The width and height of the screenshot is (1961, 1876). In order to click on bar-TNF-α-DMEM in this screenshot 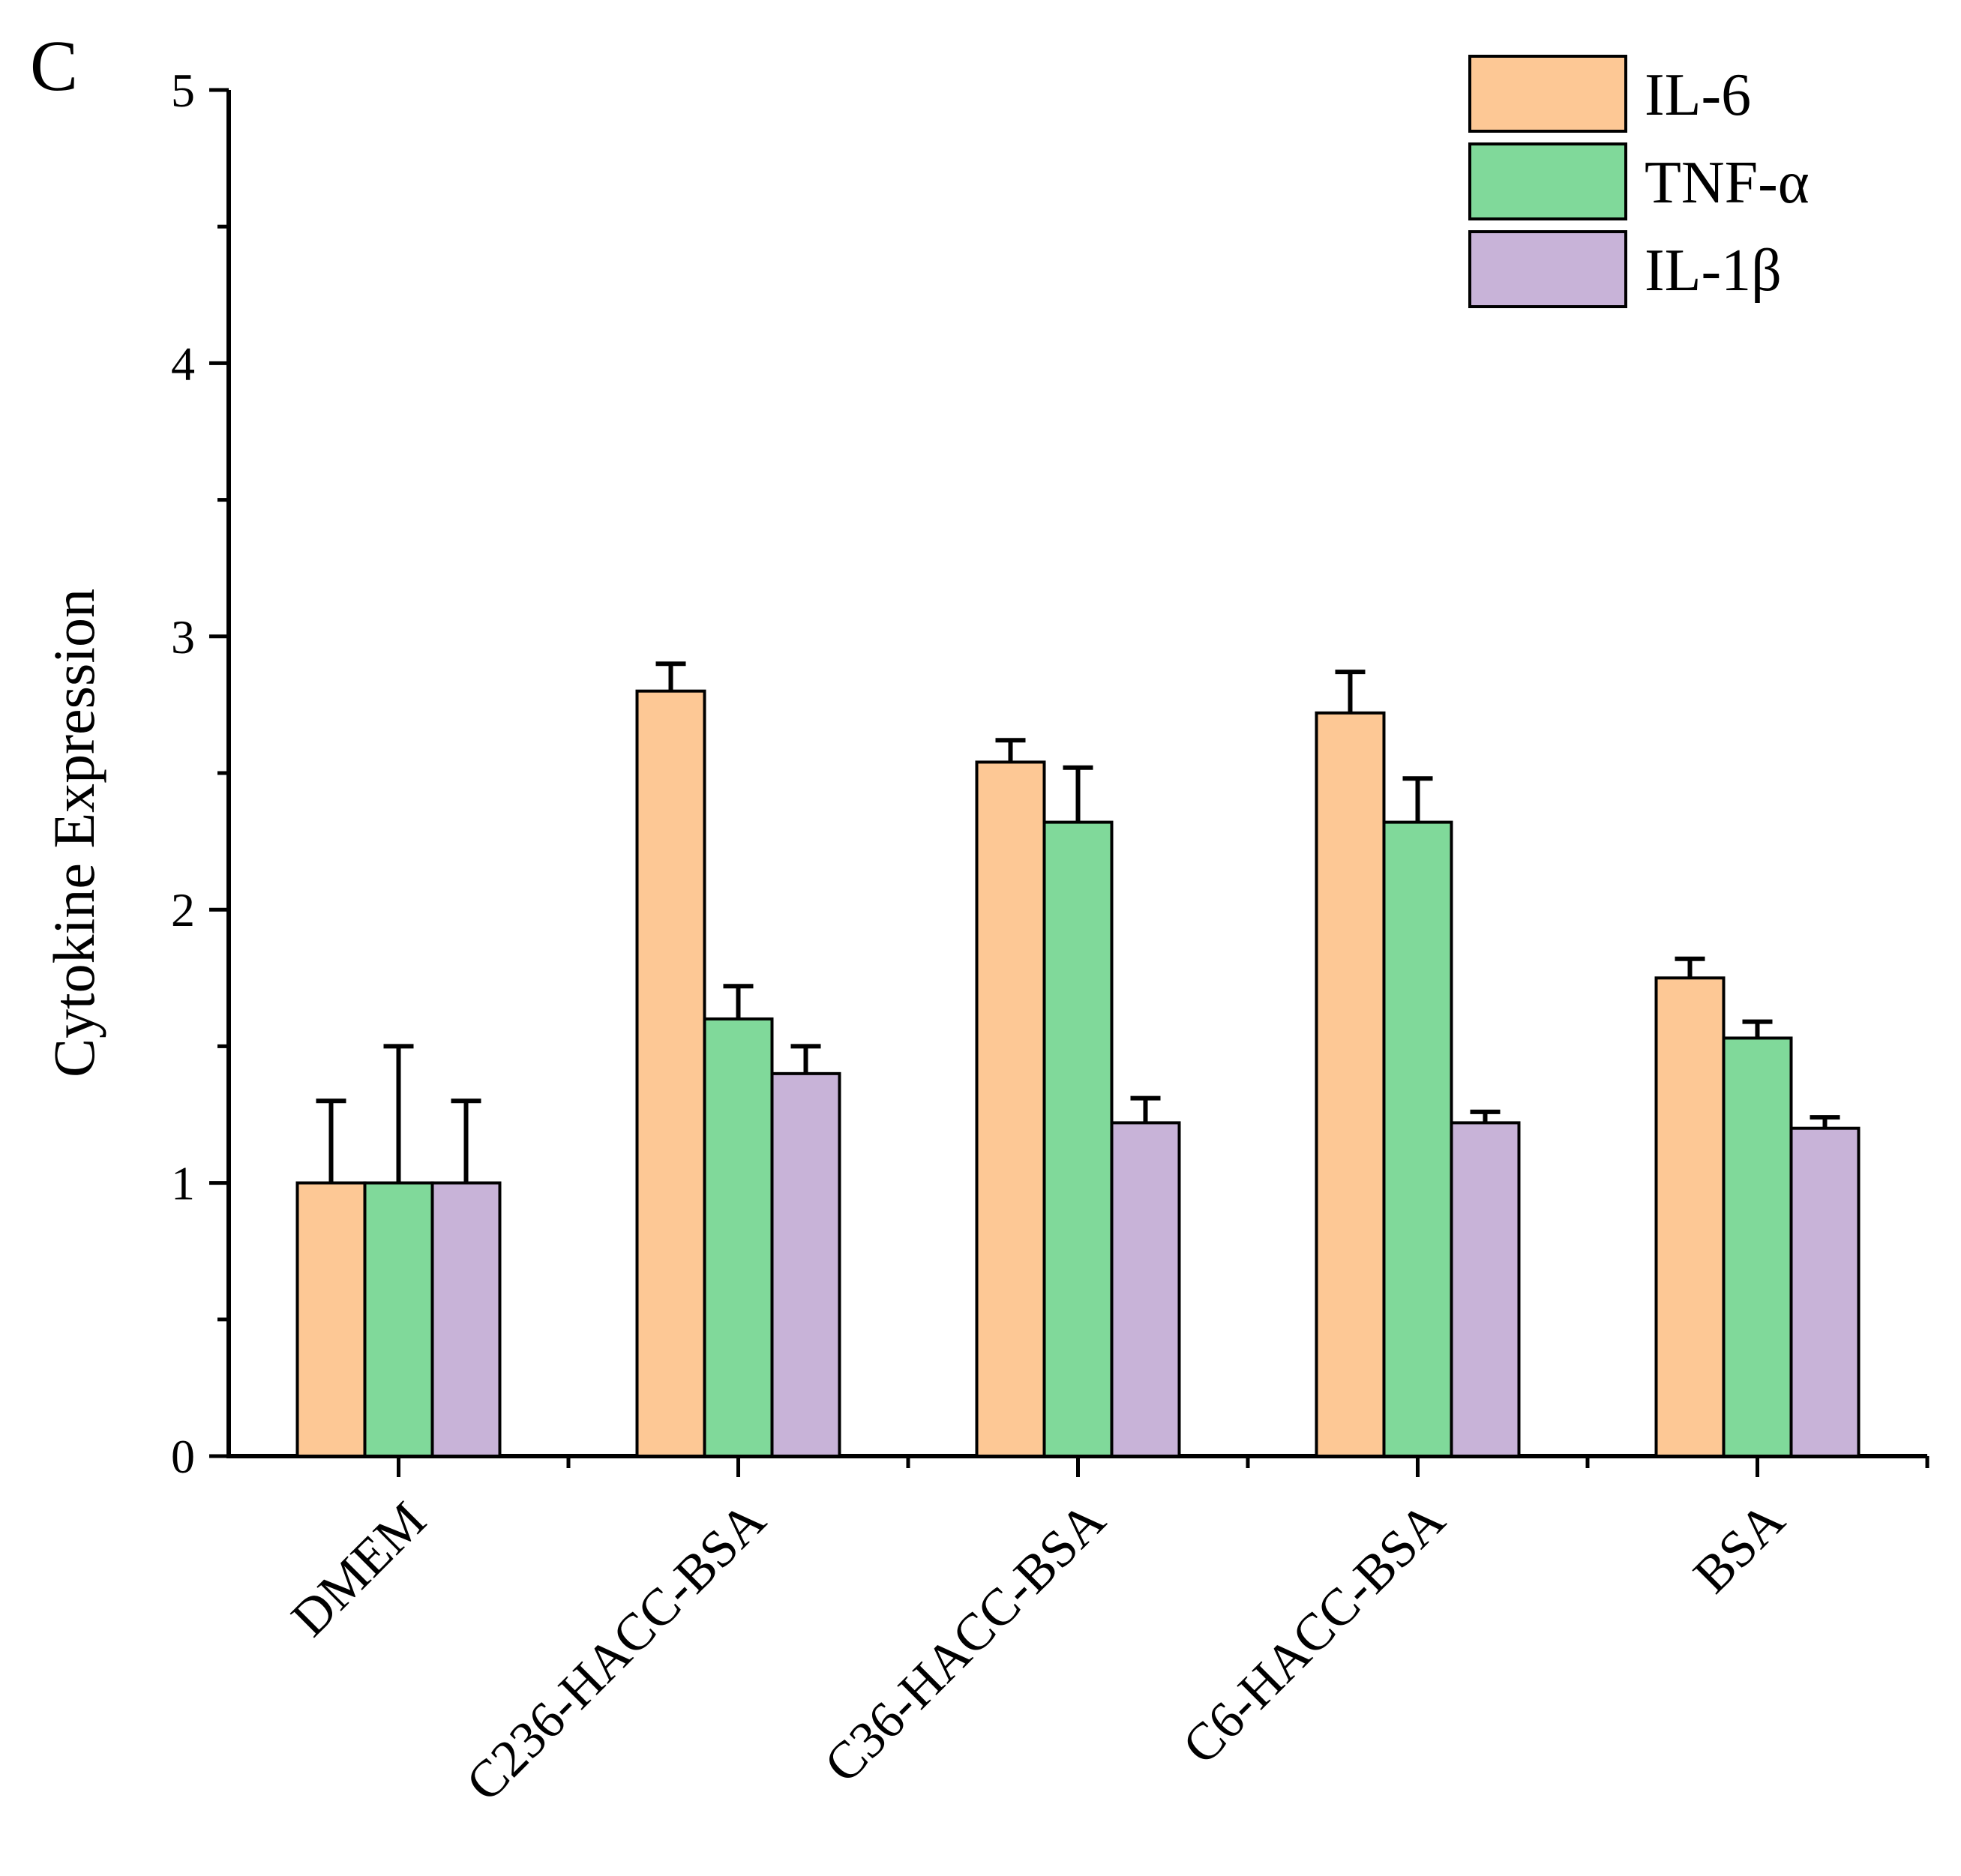, I will do `click(398, 1319)`.